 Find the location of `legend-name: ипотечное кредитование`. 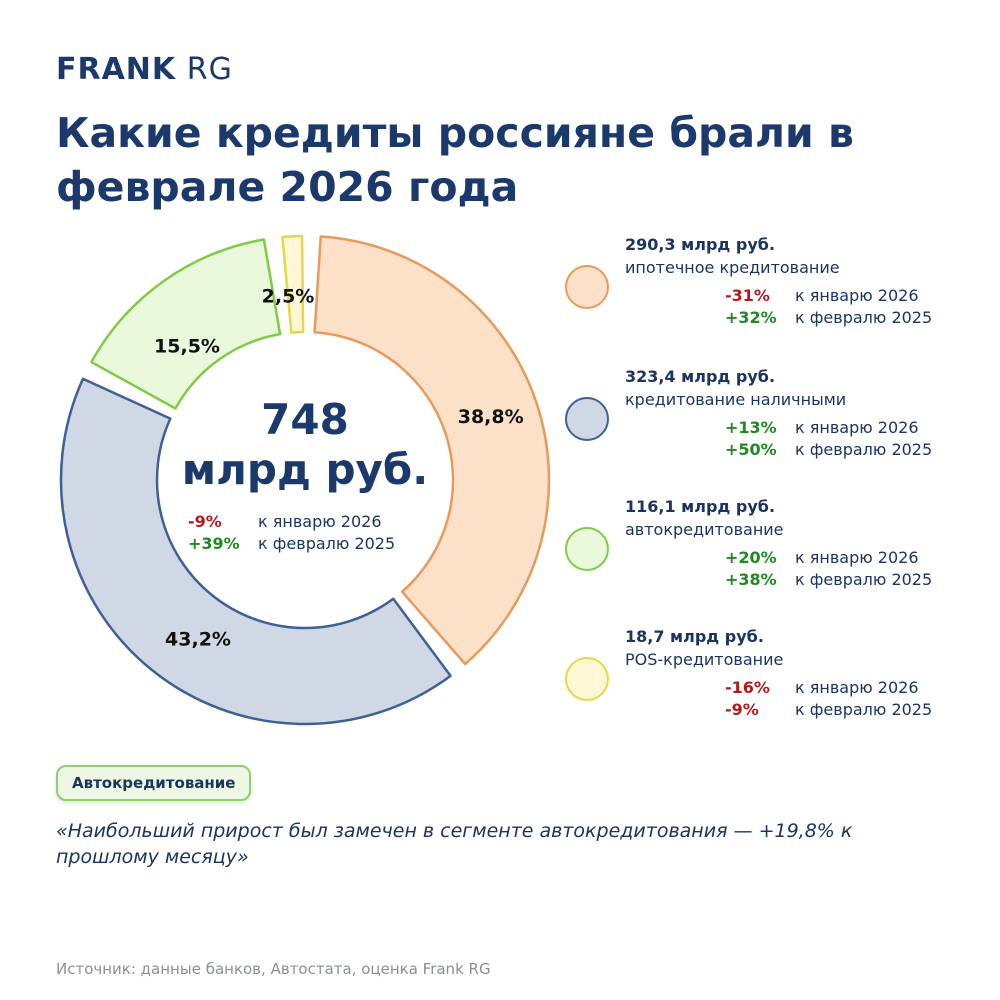

legend-name: ипотечное кредитование is located at coordinates (732, 267).